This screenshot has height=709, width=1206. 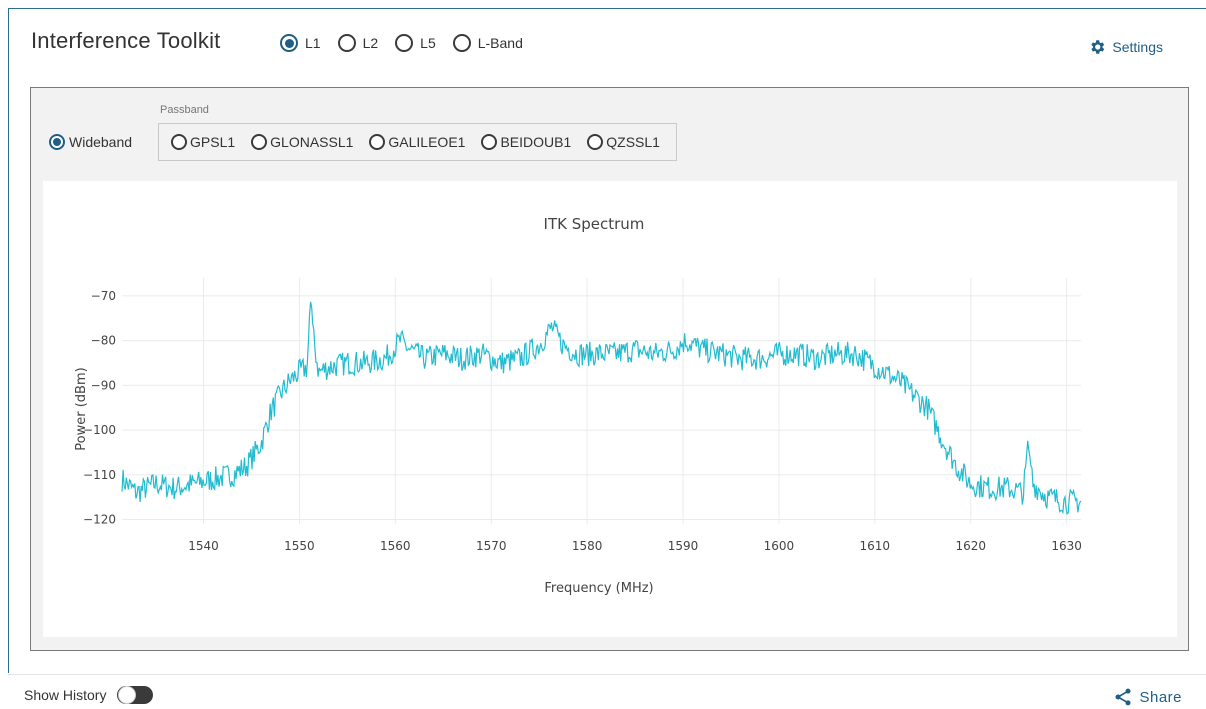 What do you see at coordinates (415, 43) in the screenshot?
I see `band-option-l5: L5` at bounding box center [415, 43].